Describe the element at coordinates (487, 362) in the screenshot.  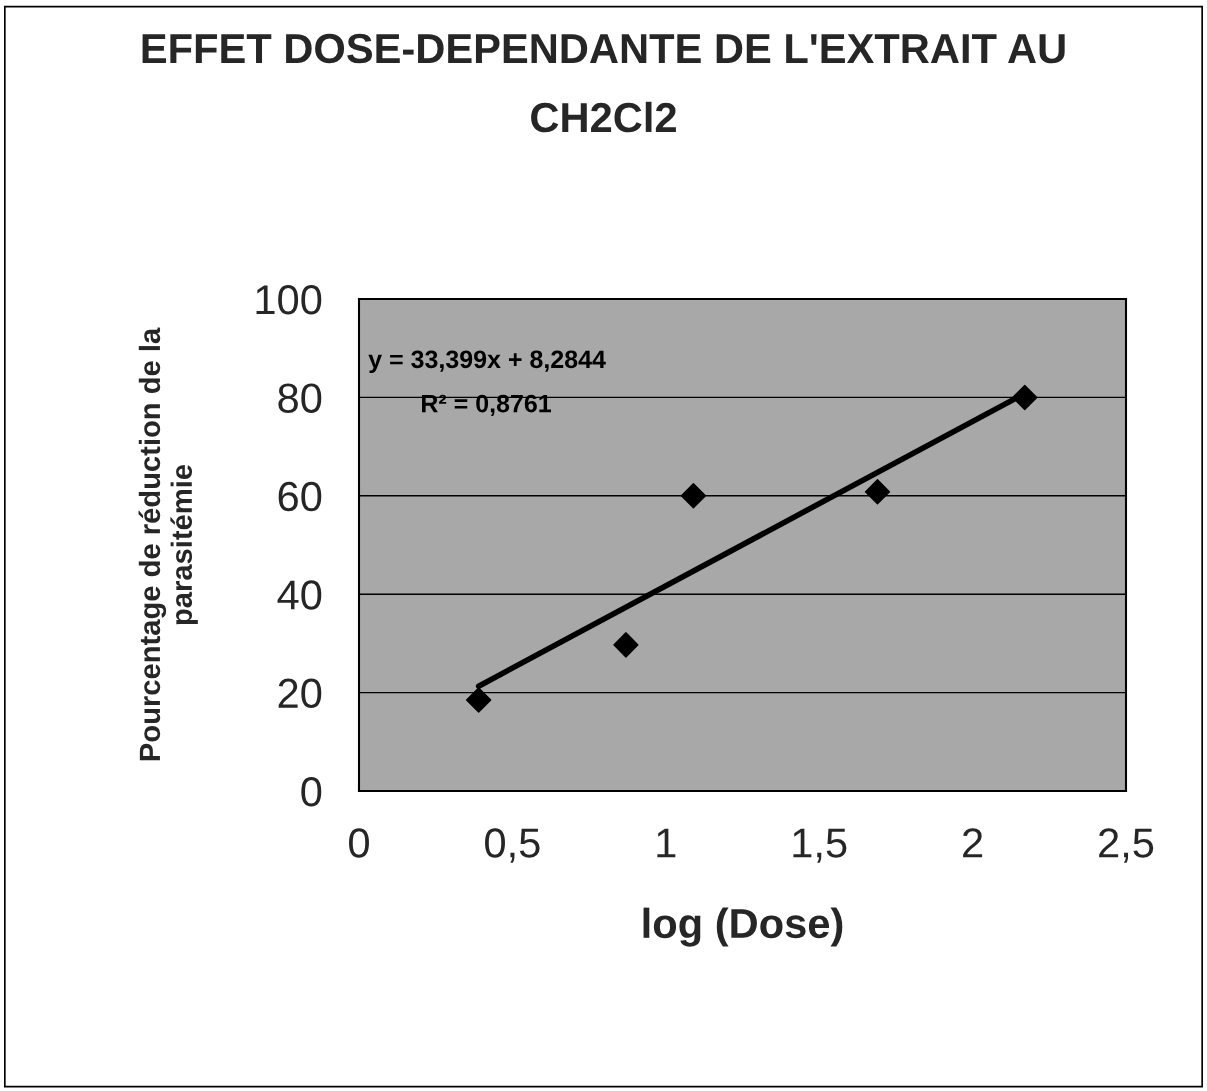
I see `annotation: y = 33,399x + 8,2844` at that location.